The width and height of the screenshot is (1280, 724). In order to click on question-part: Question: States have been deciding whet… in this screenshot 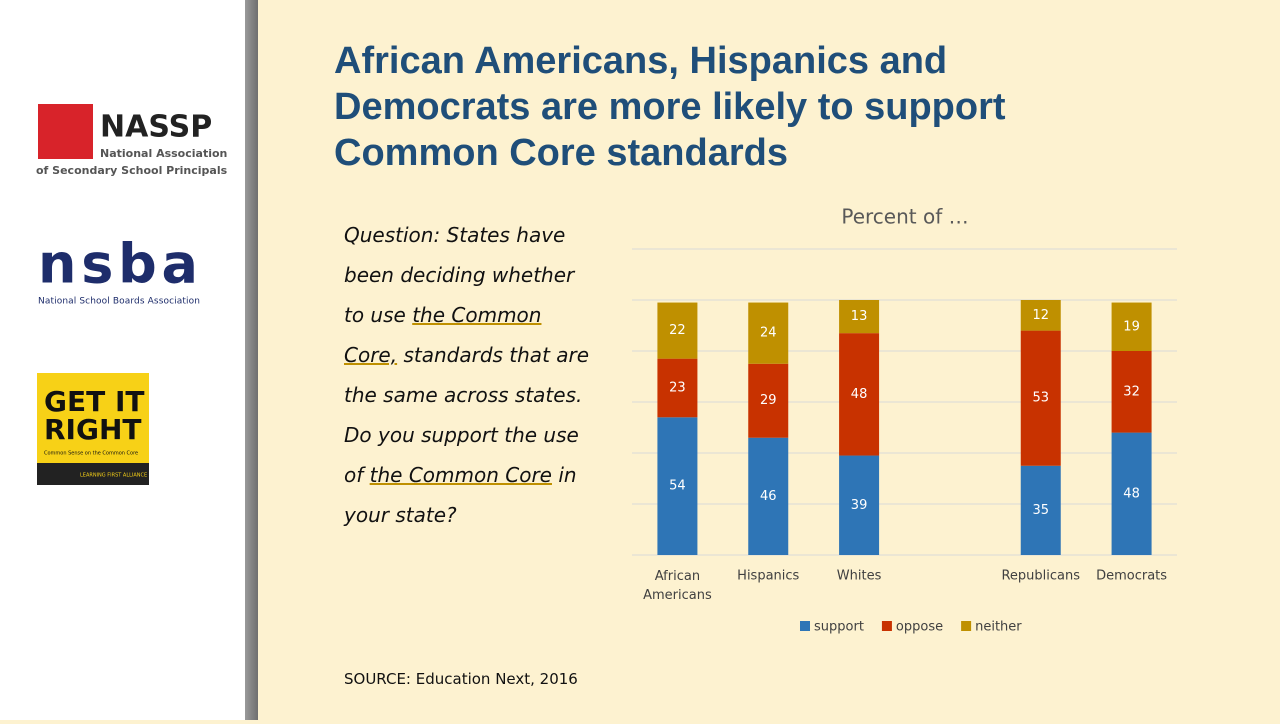, I will do `click(459, 275)`.